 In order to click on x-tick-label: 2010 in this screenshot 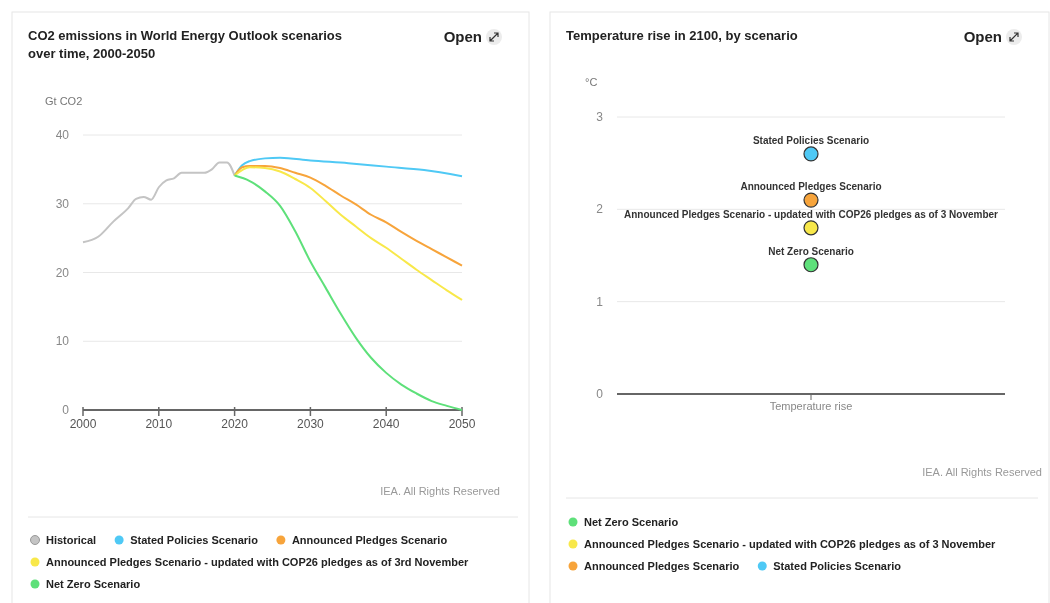, I will do `click(159, 424)`.